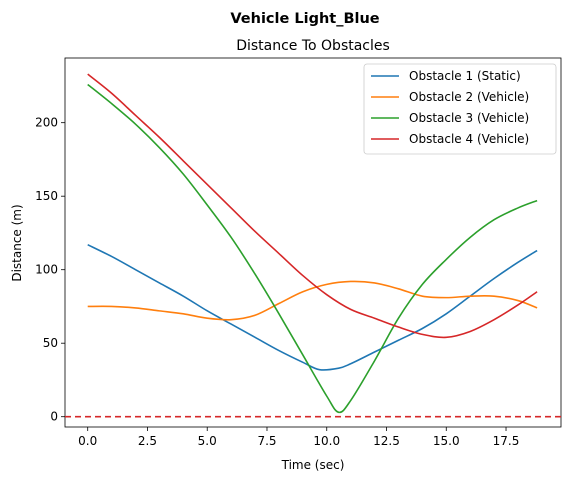 Image resolution: width=571 pixels, height=480 pixels. I want to click on x-tick-label: 12.5, so click(386, 441).